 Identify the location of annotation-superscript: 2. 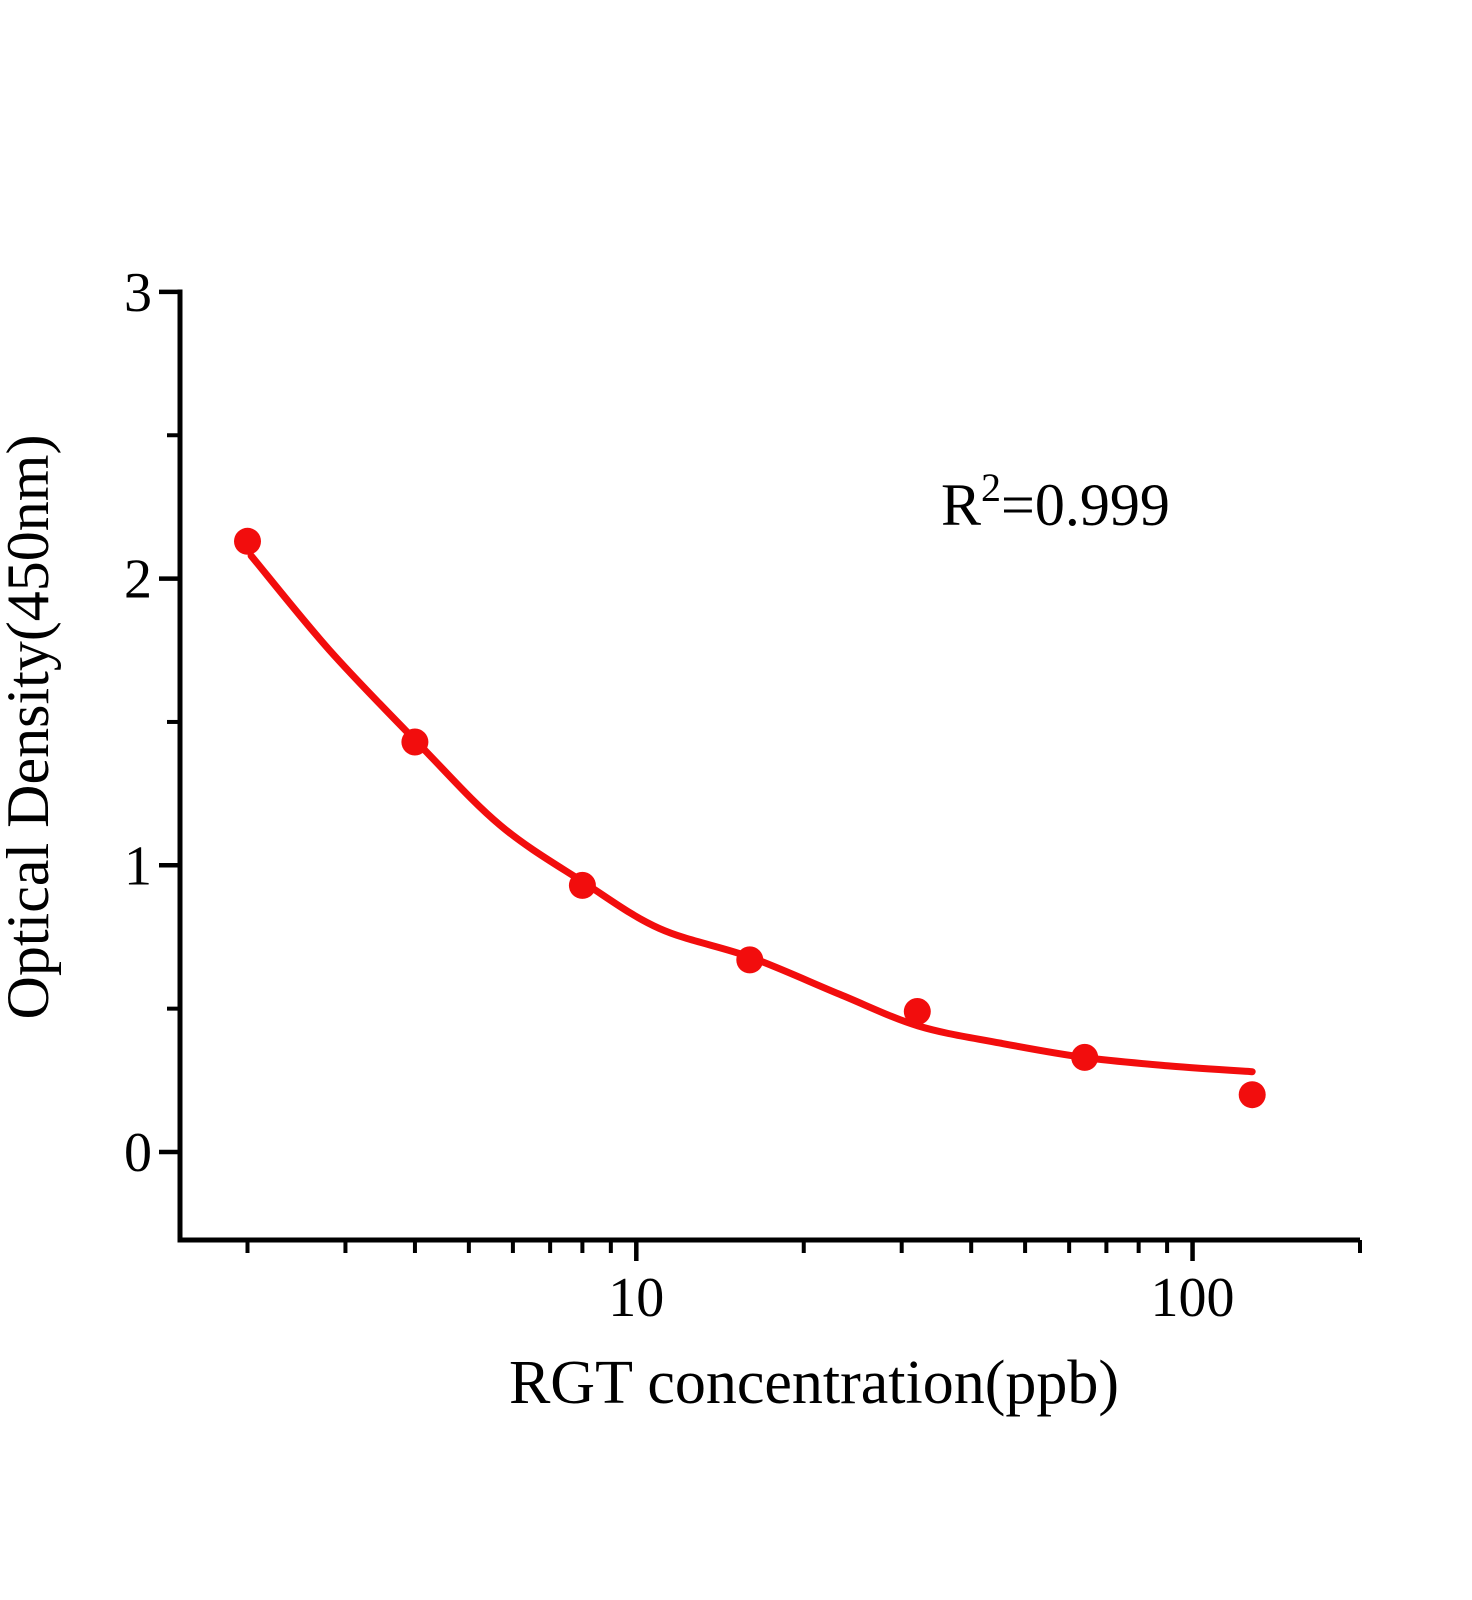
(991, 487).